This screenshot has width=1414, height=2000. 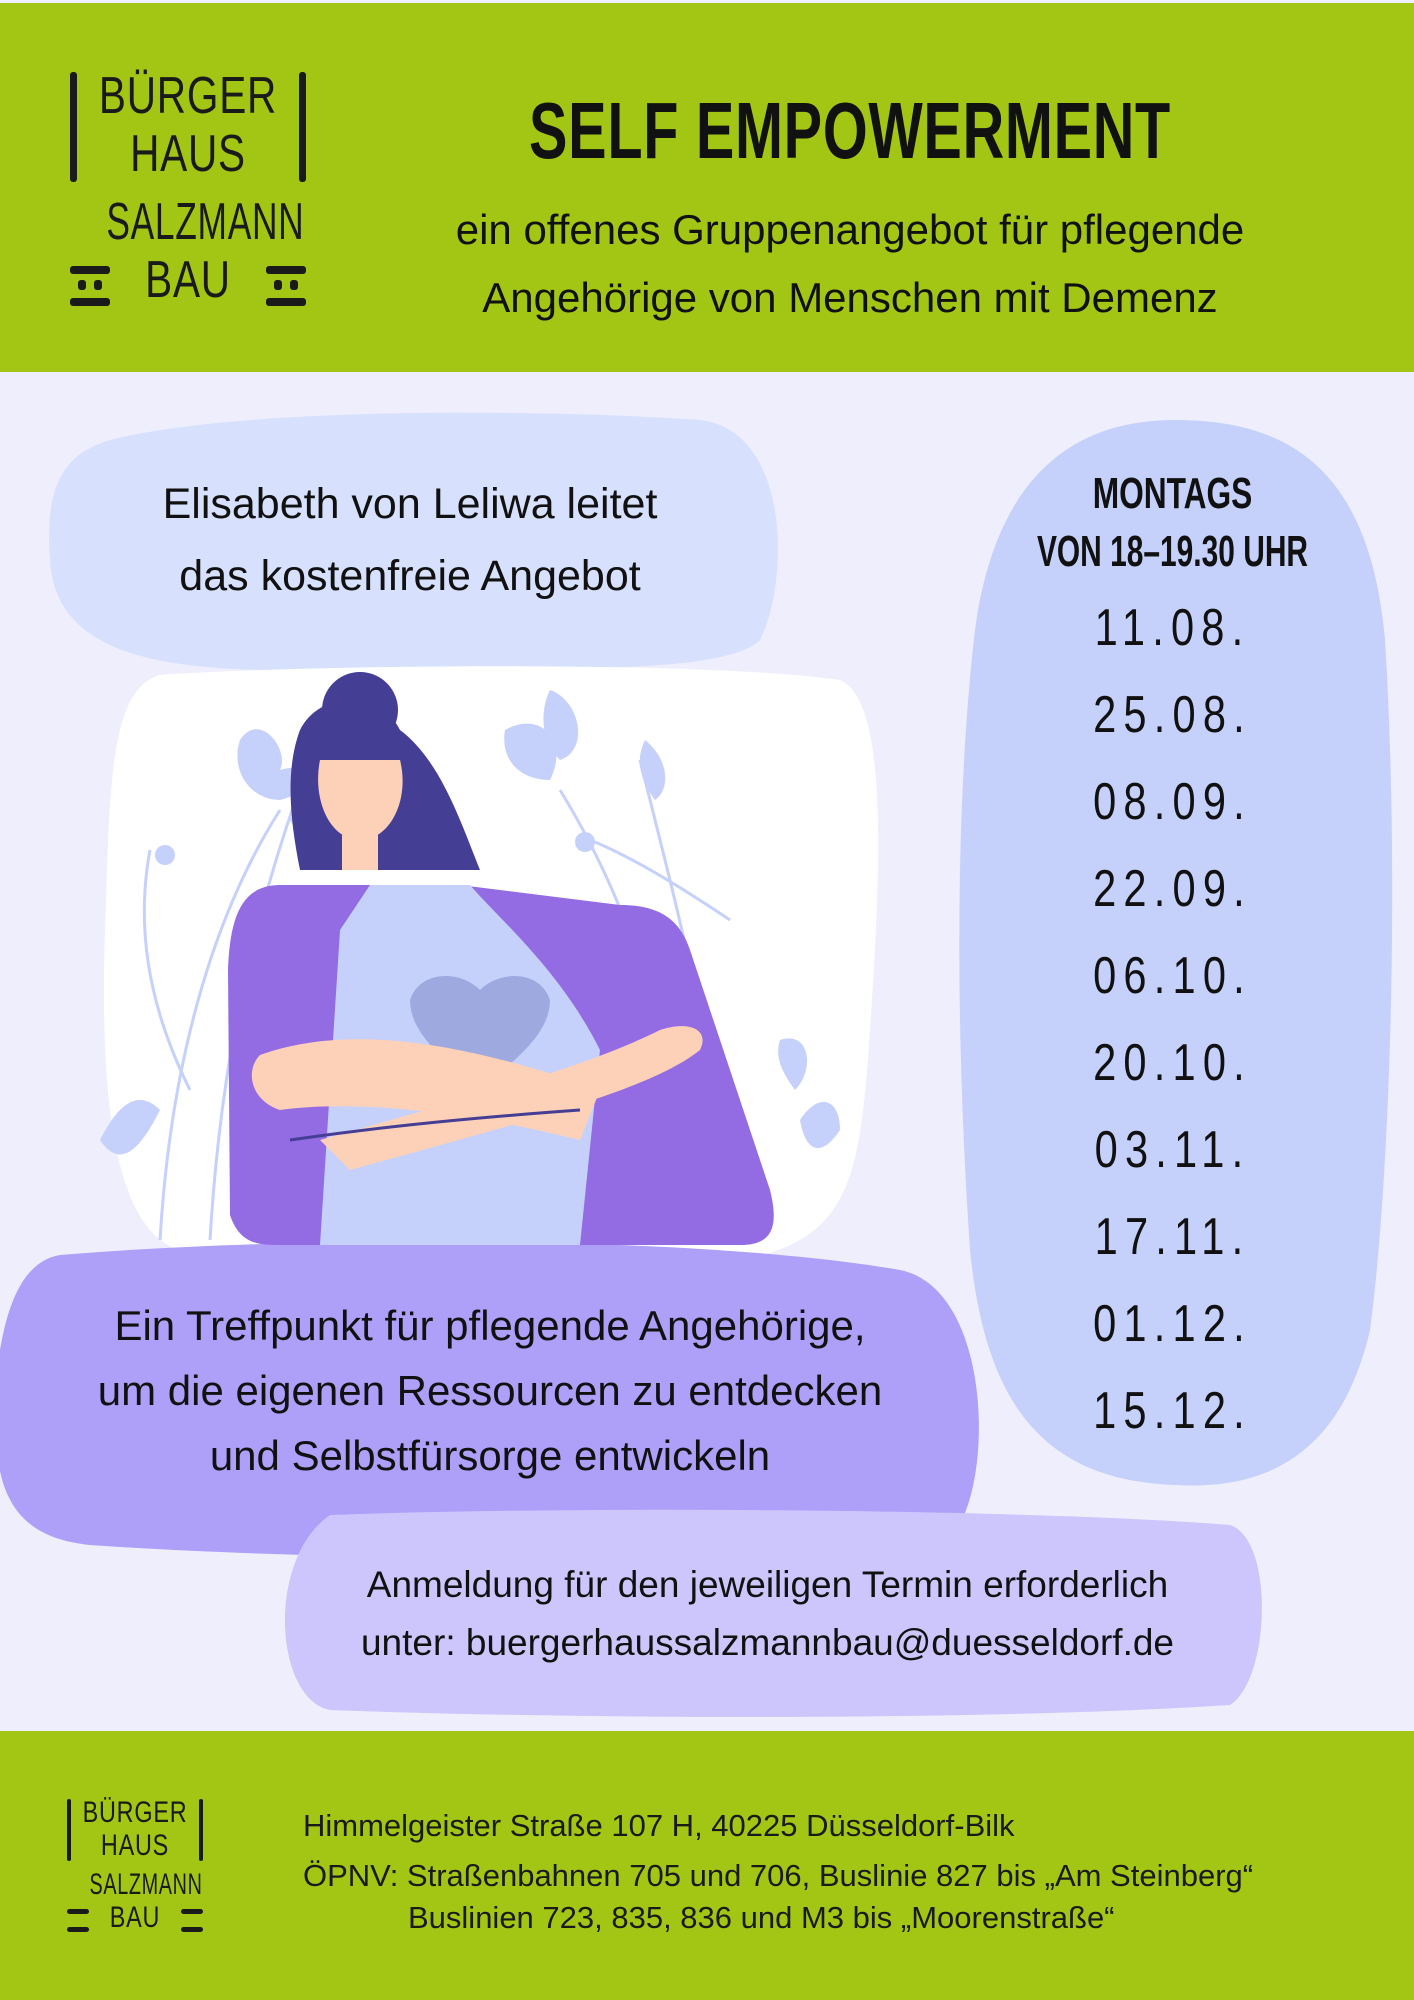 I want to click on footer-logo-buergerhaus: BÜRGER HAUS SALZMANN BAU, so click(x=135, y=1866).